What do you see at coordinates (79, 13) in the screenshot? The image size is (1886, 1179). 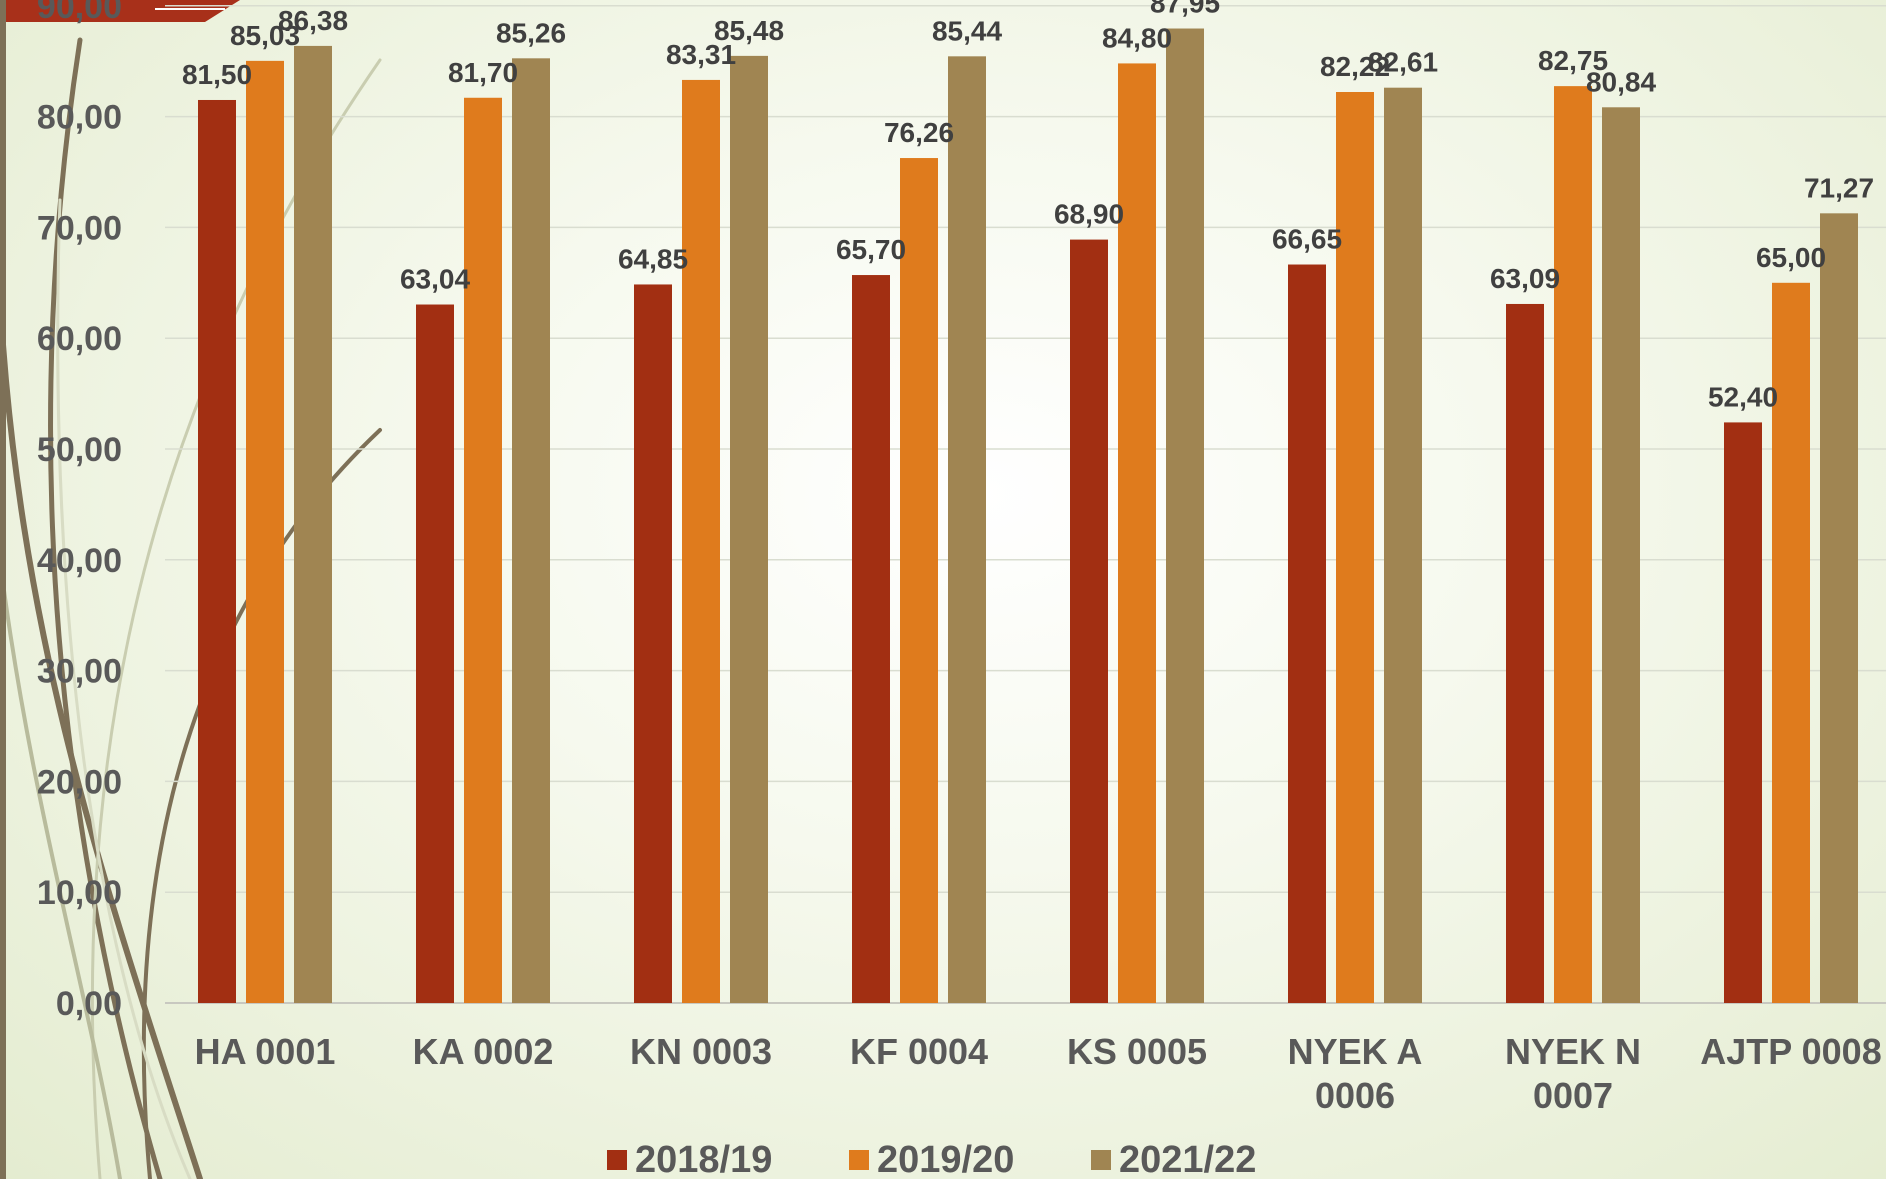 I see `y-tick-label: 90,00` at bounding box center [79, 13].